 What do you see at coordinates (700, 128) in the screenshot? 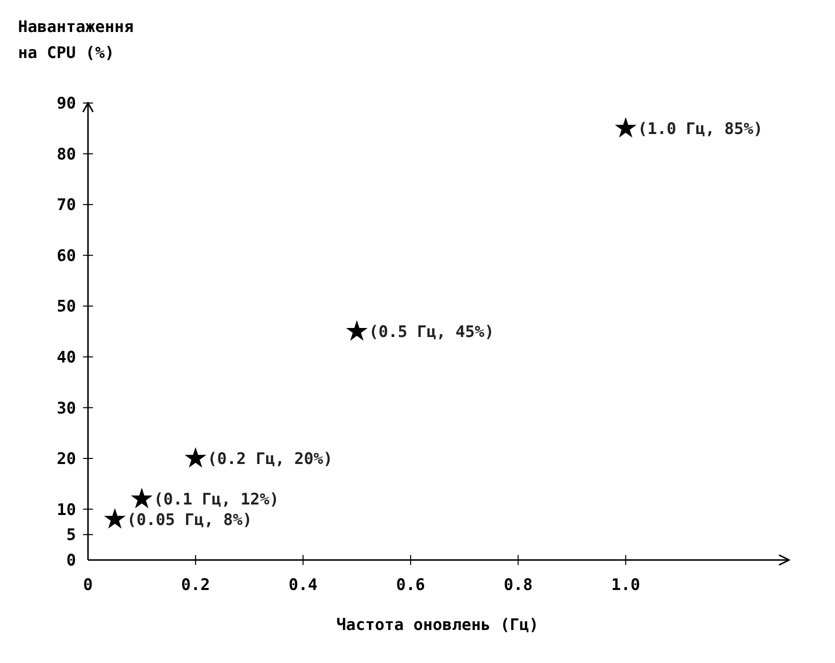
I see `data-label: (1.0 Гц, 85%)` at bounding box center [700, 128].